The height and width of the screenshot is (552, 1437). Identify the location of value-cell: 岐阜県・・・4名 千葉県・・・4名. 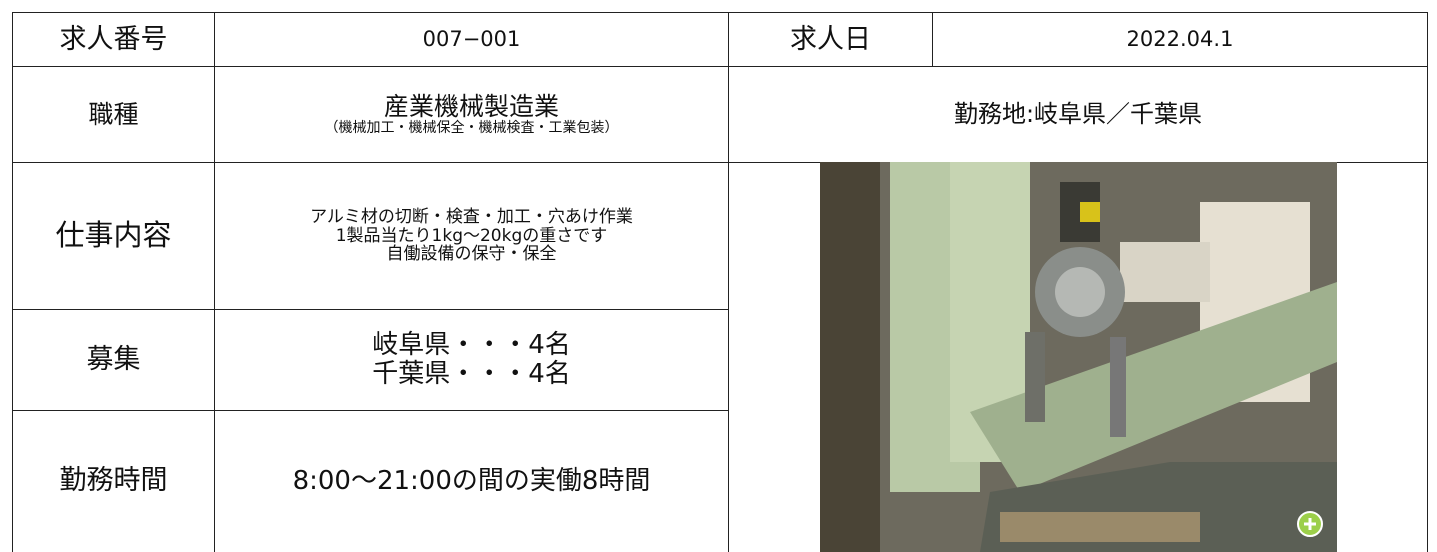
(471, 360).